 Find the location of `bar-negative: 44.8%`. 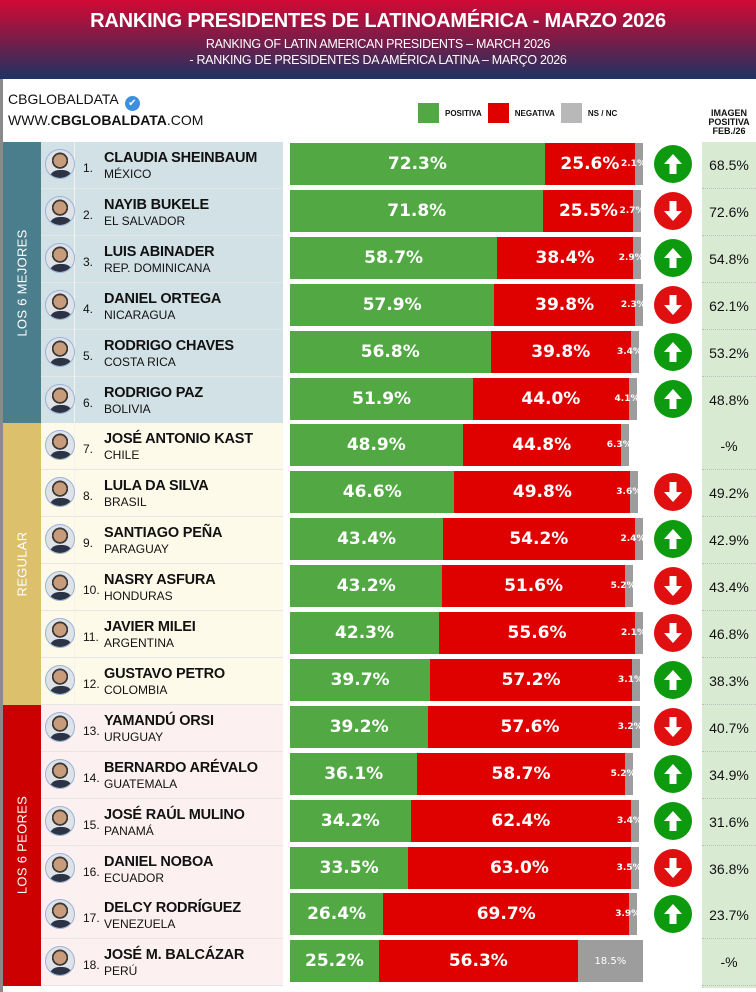

bar-negative: 44.8% is located at coordinates (541, 445).